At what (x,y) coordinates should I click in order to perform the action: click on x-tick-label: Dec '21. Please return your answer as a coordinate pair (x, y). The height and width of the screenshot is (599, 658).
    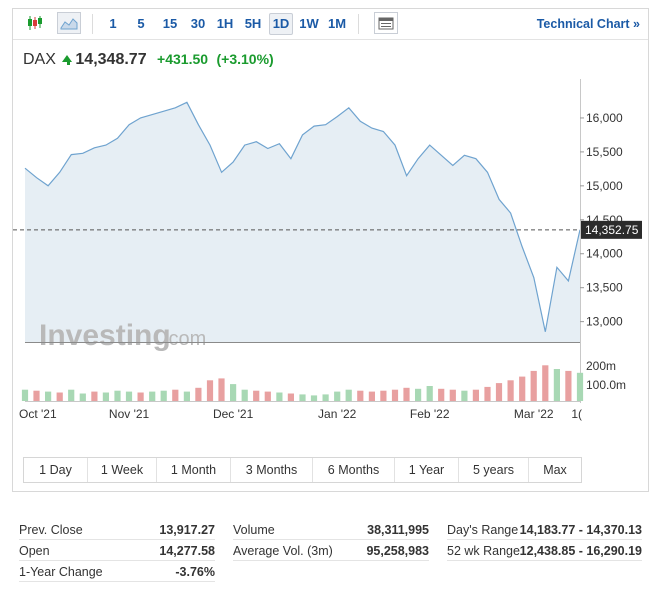
    Looking at the image, I should click on (233, 414).